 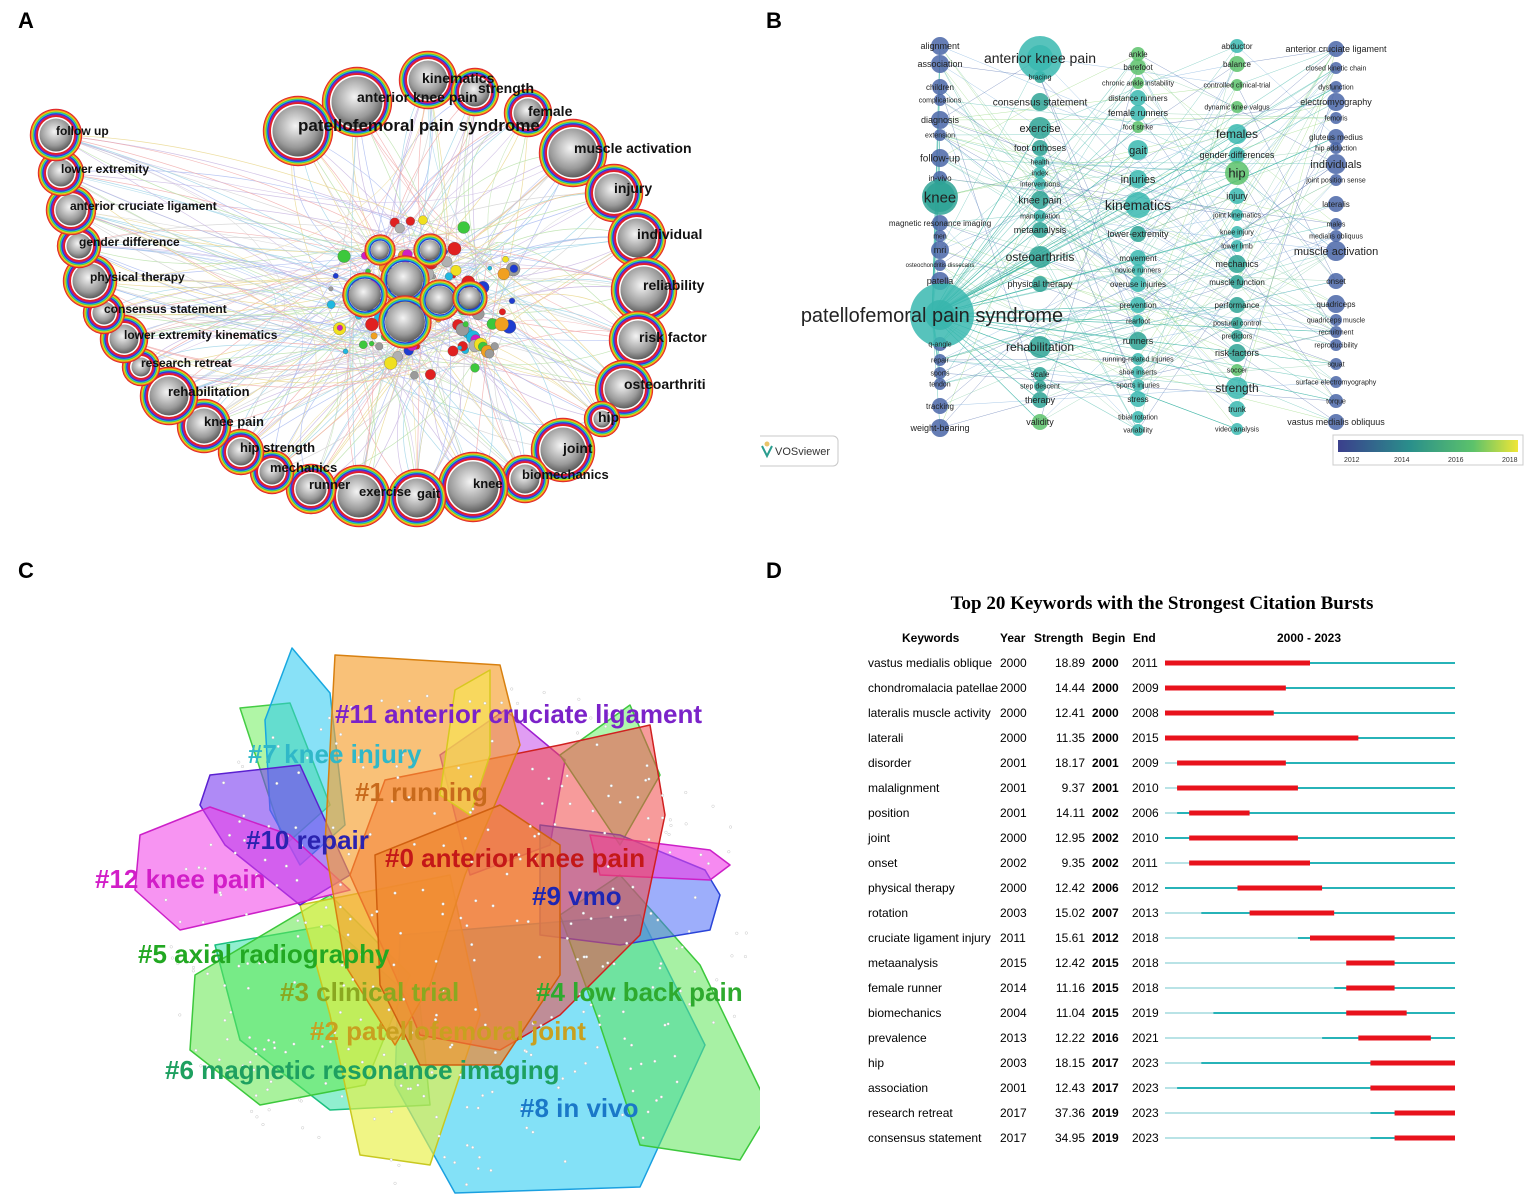 What do you see at coordinates (1138, 127) in the screenshot?
I see `network-b-label: foot strike` at bounding box center [1138, 127].